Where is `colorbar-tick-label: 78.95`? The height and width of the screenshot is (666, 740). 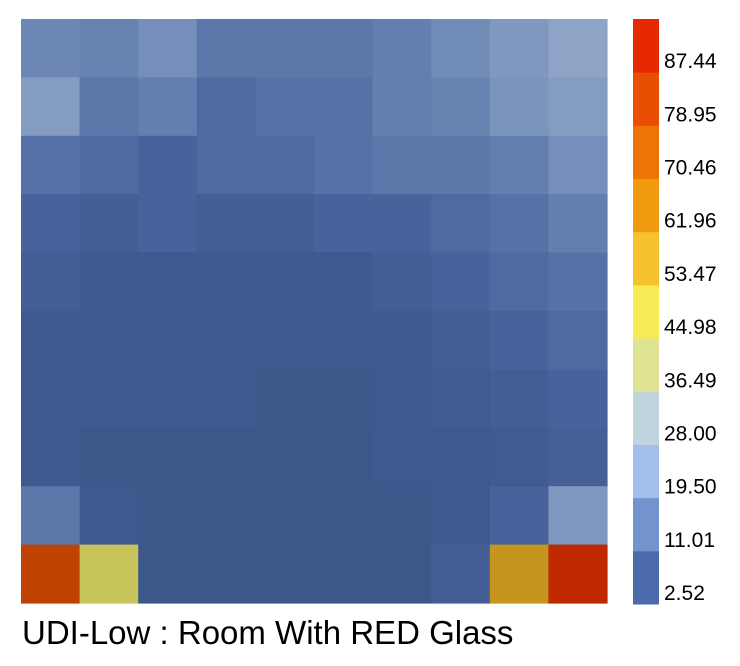 colorbar-tick-label: 78.95 is located at coordinates (690, 114).